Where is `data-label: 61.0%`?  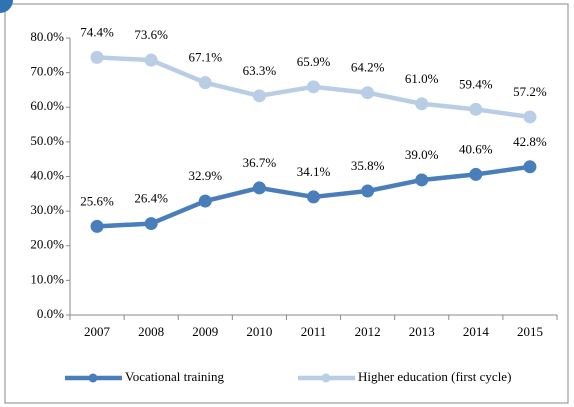
data-label: 61.0% is located at coordinates (422, 78).